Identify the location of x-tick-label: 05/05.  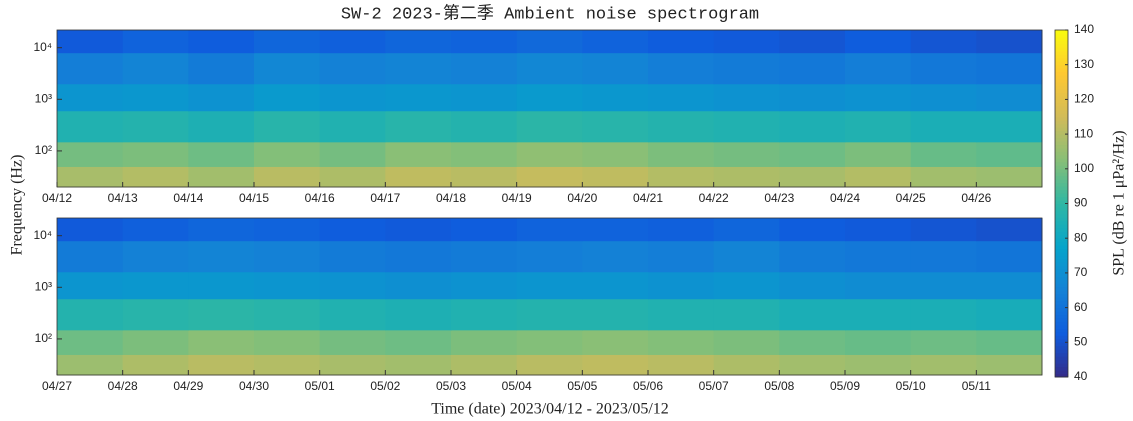
(582, 386).